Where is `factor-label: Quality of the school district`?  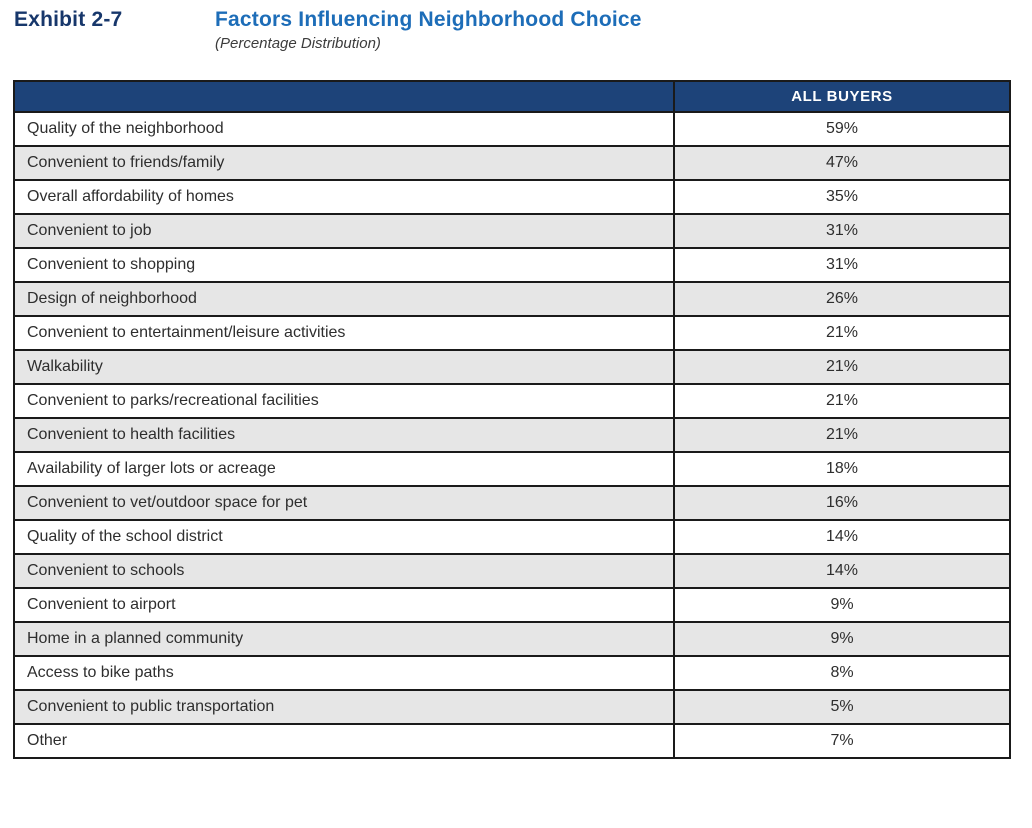 factor-label: Quality of the school district is located at coordinates (344, 537).